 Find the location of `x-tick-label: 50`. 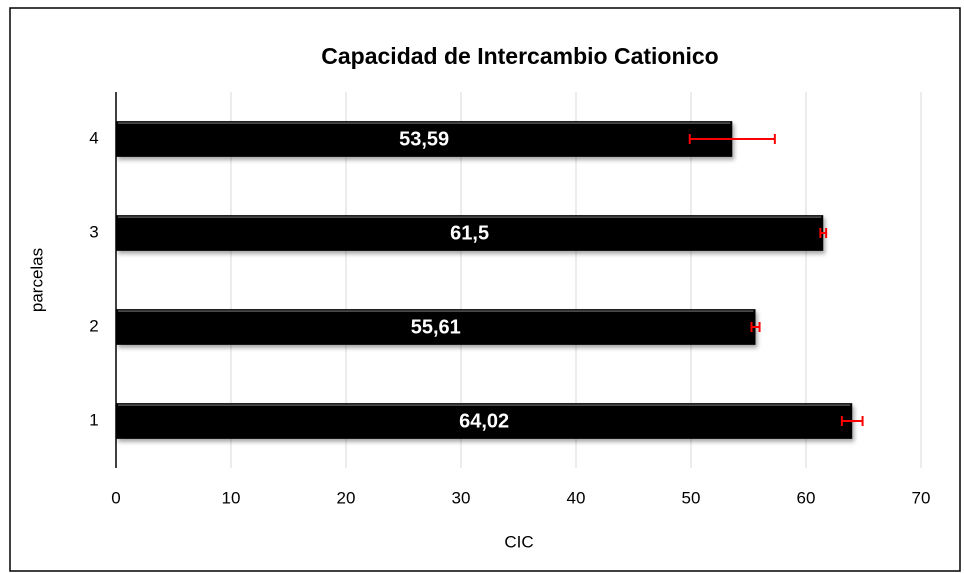

x-tick-label: 50 is located at coordinates (691, 497).